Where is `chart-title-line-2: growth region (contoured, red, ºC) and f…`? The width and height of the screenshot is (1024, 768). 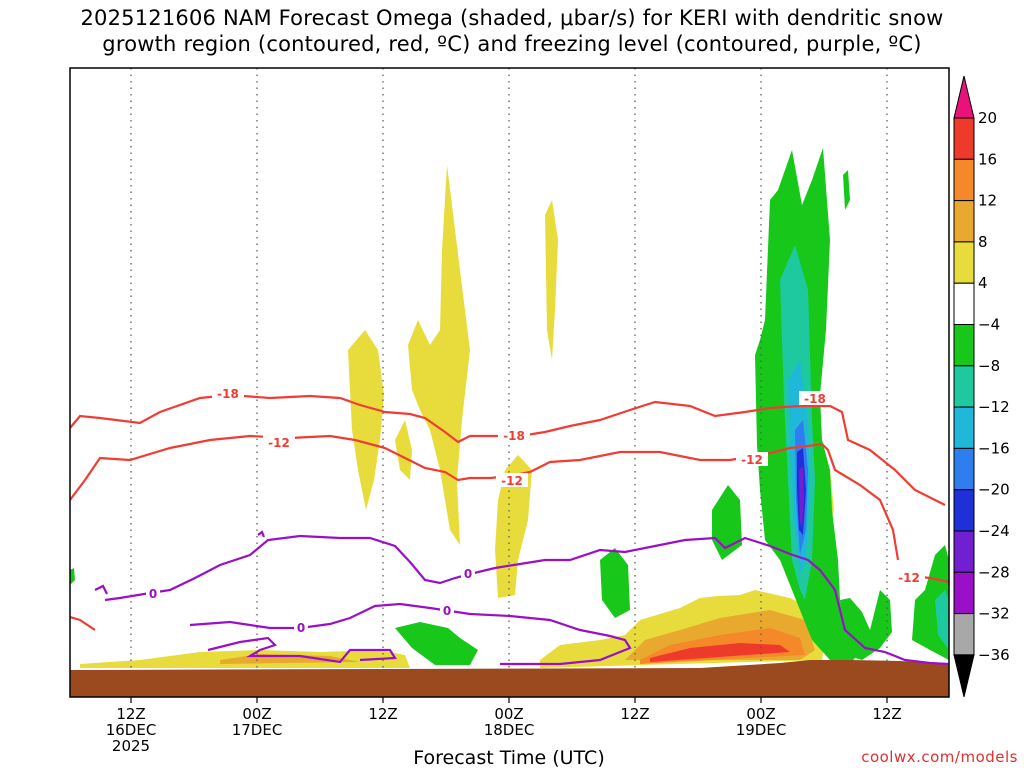 chart-title-line-2: growth region (contoured, red, ºC) and f… is located at coordinates (512, 44).